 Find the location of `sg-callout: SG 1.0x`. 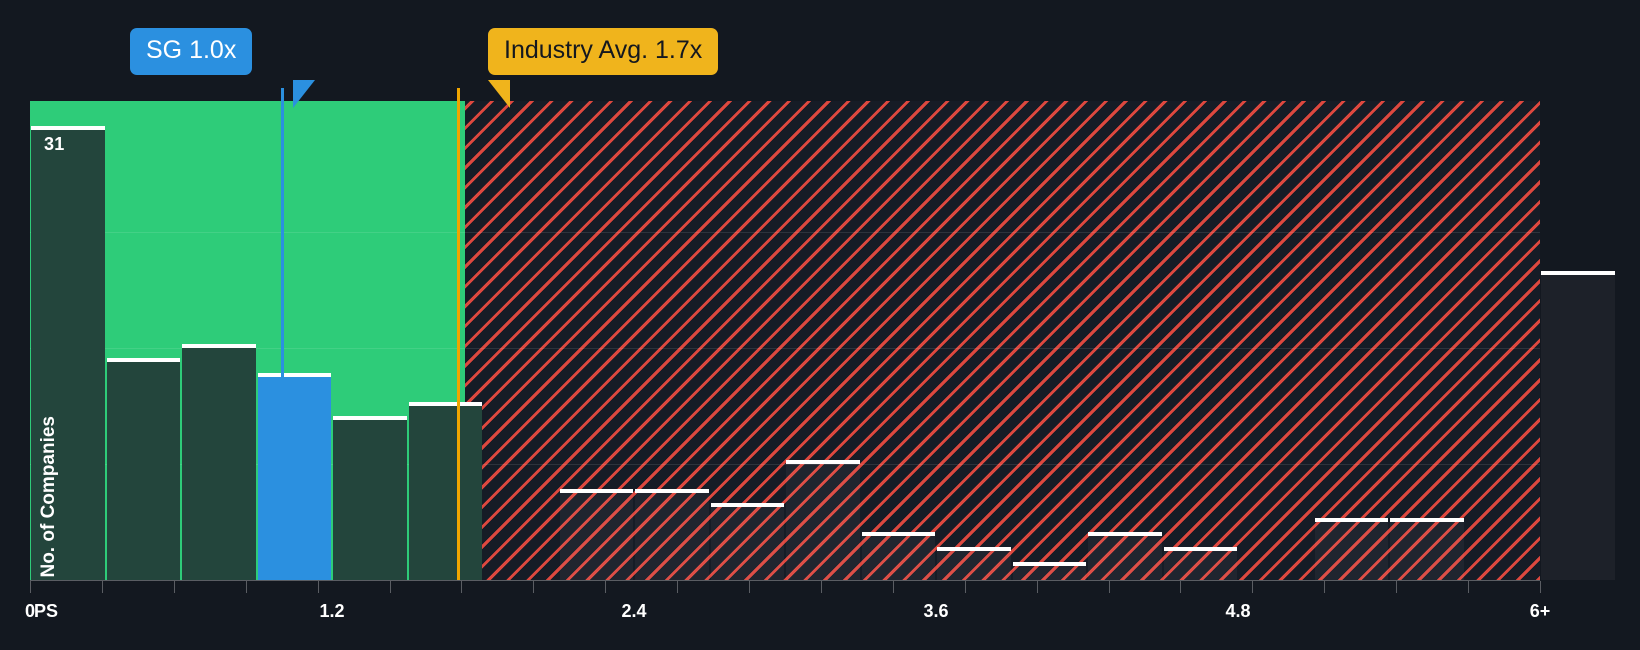

sg-callout: SG 1.0x is located at coordinates (191, 51).